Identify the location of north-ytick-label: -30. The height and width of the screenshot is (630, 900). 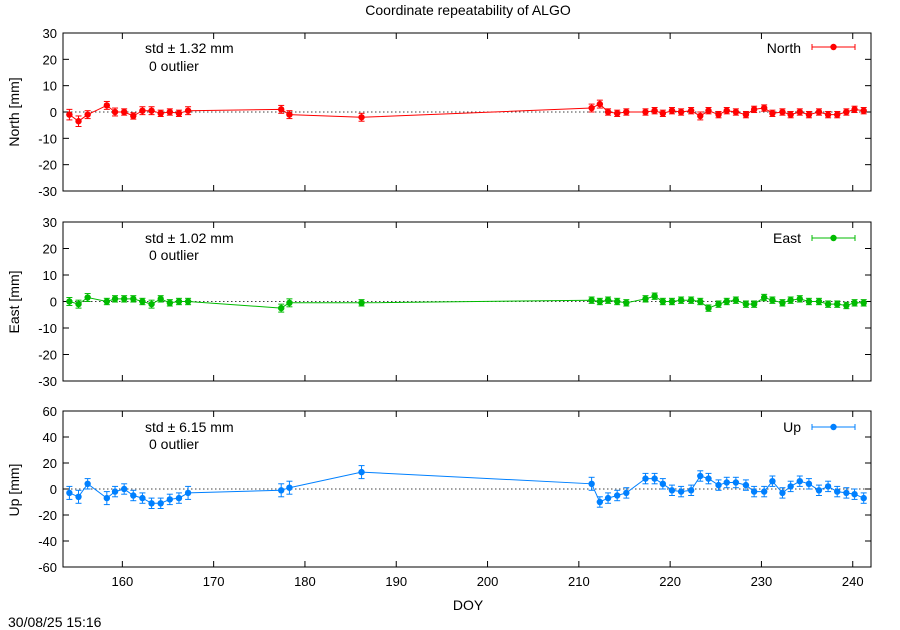
(47, 191).